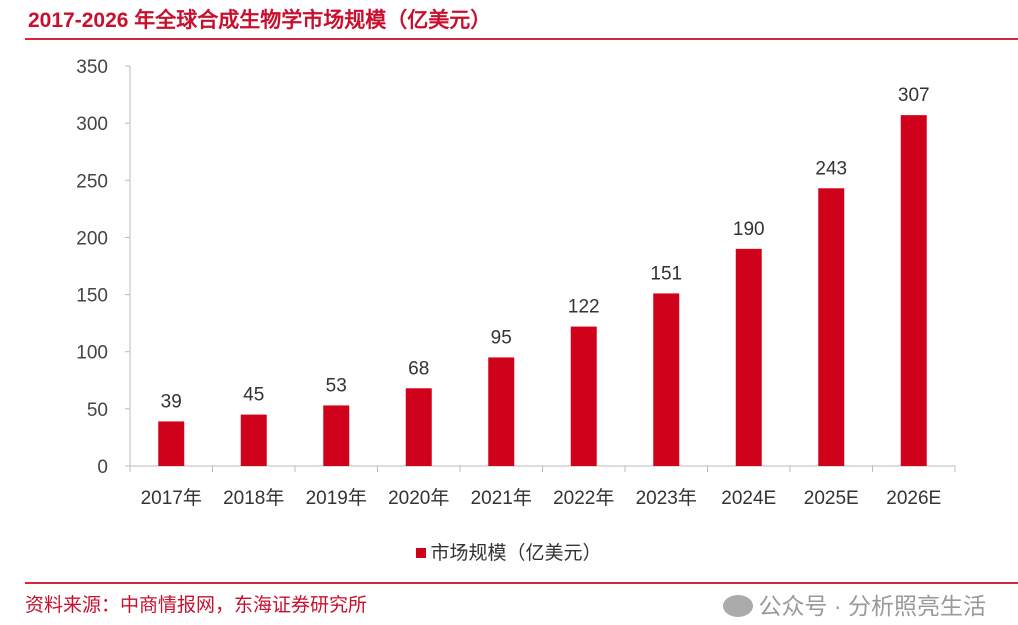 This screenshot has height=625, width=1018. I want to click on legend-swatch, so click(421, 553).